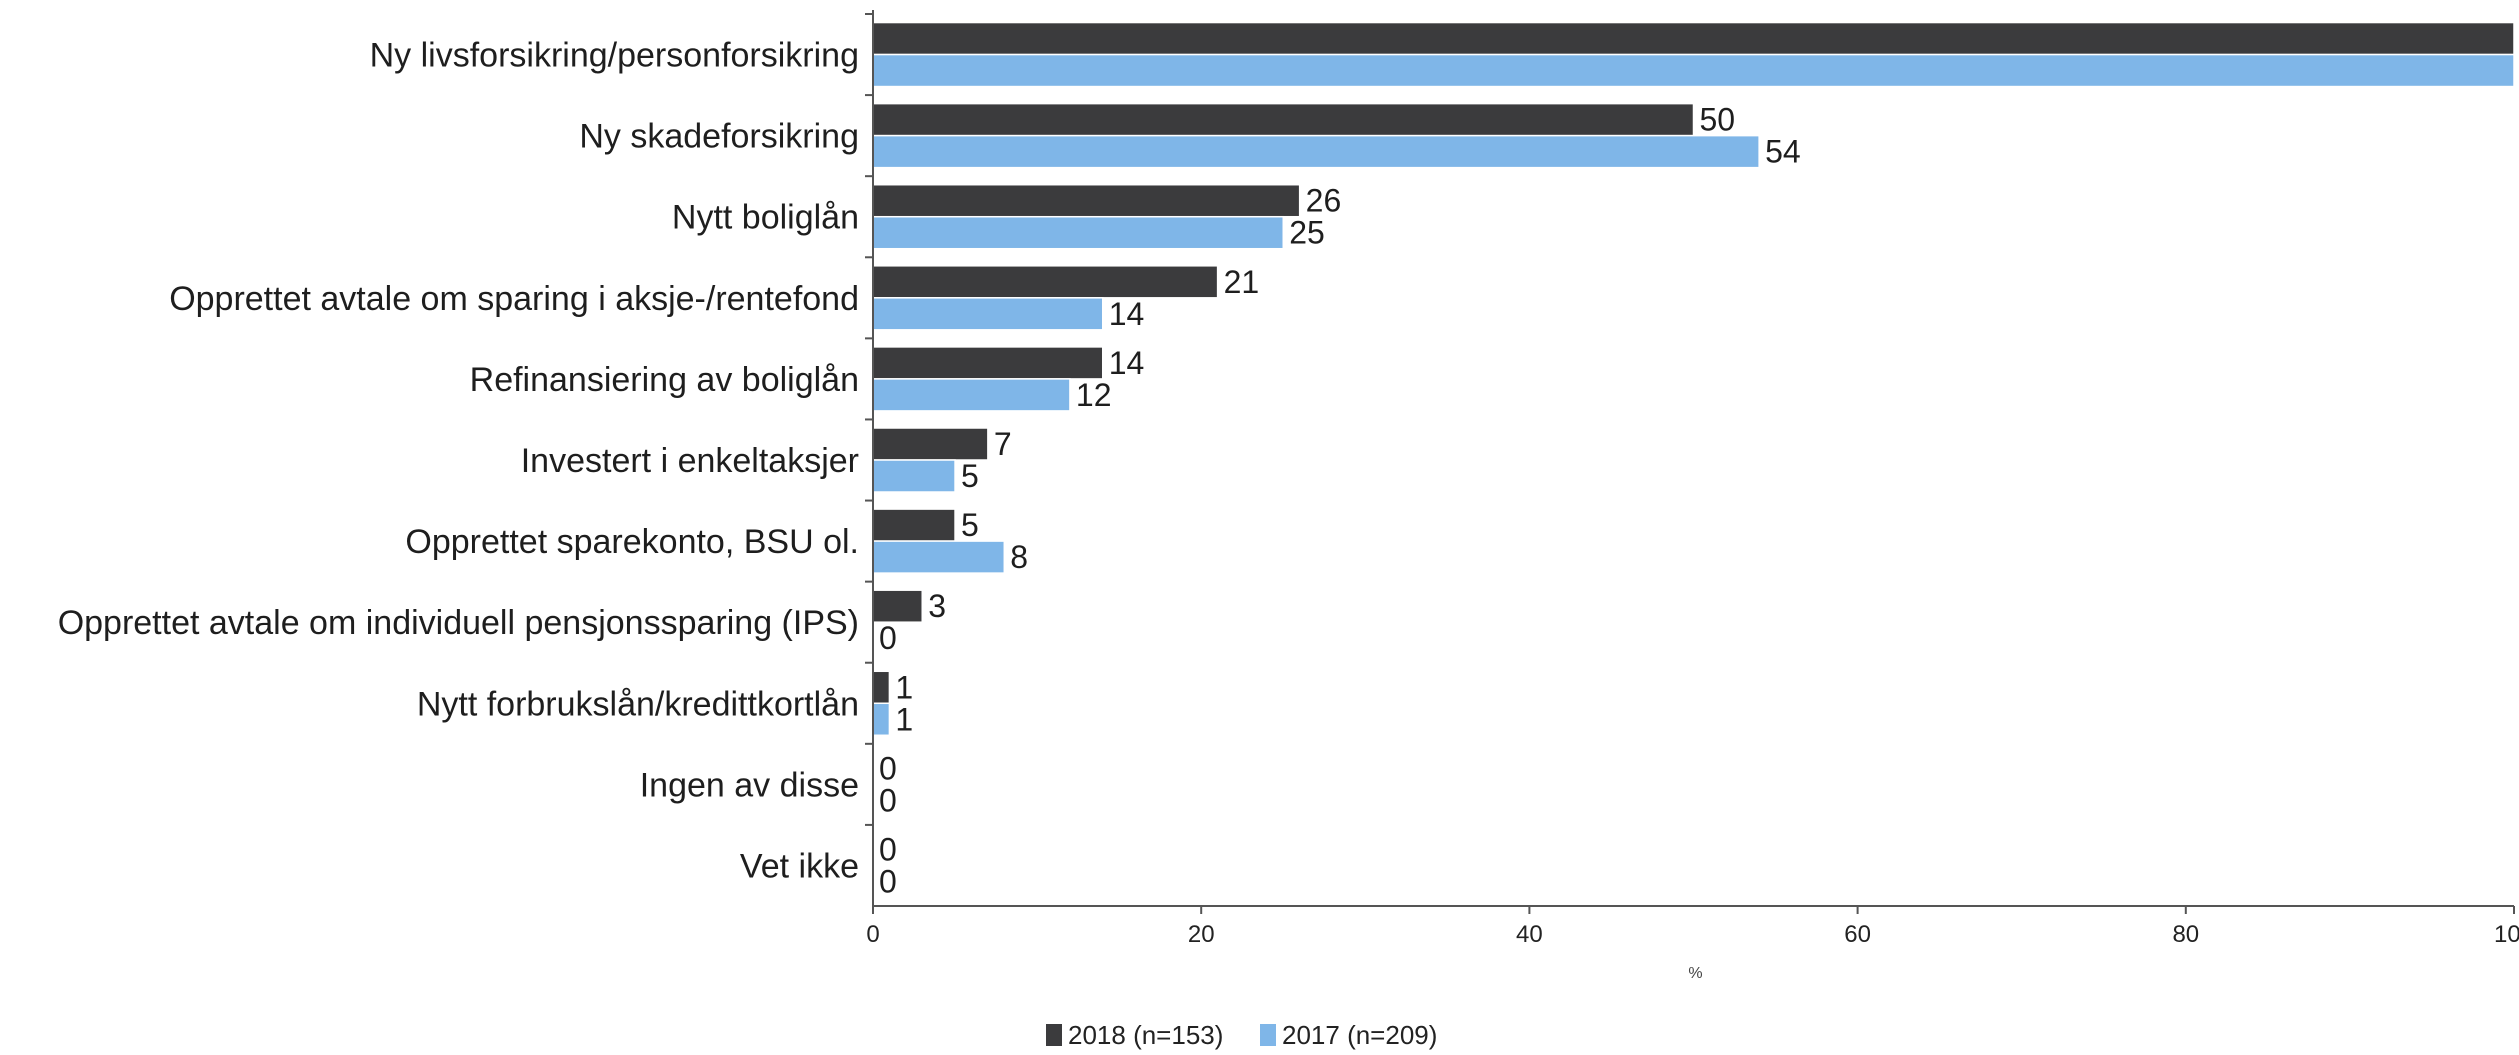 This screenshot has height=1055, width=2519. What do you see at coordinates (1529, 934) in the screenshot?
I see `x-tick-label: 40` at bounding box center [1529, 934].